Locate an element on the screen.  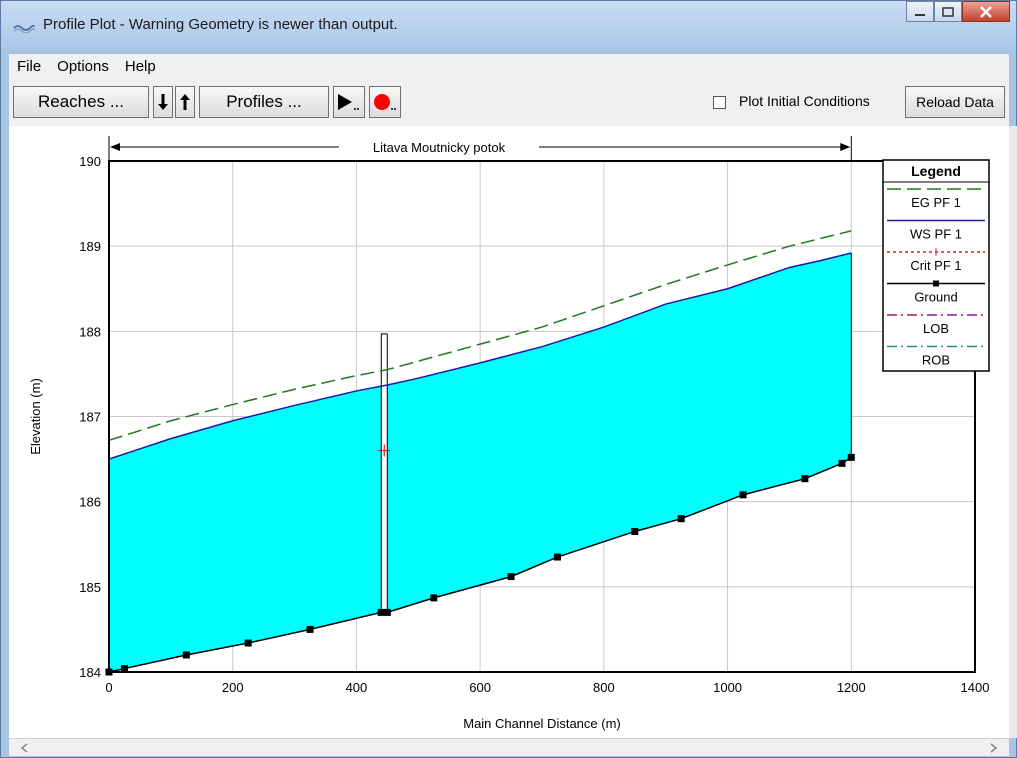
play-icon is located at coordinates (348, 102).